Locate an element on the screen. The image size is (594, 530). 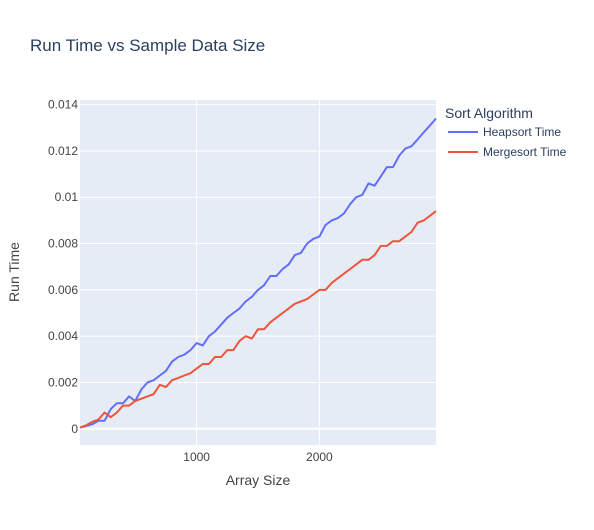
y-tick-label: 0.002 is located at coordinates (63, 382).